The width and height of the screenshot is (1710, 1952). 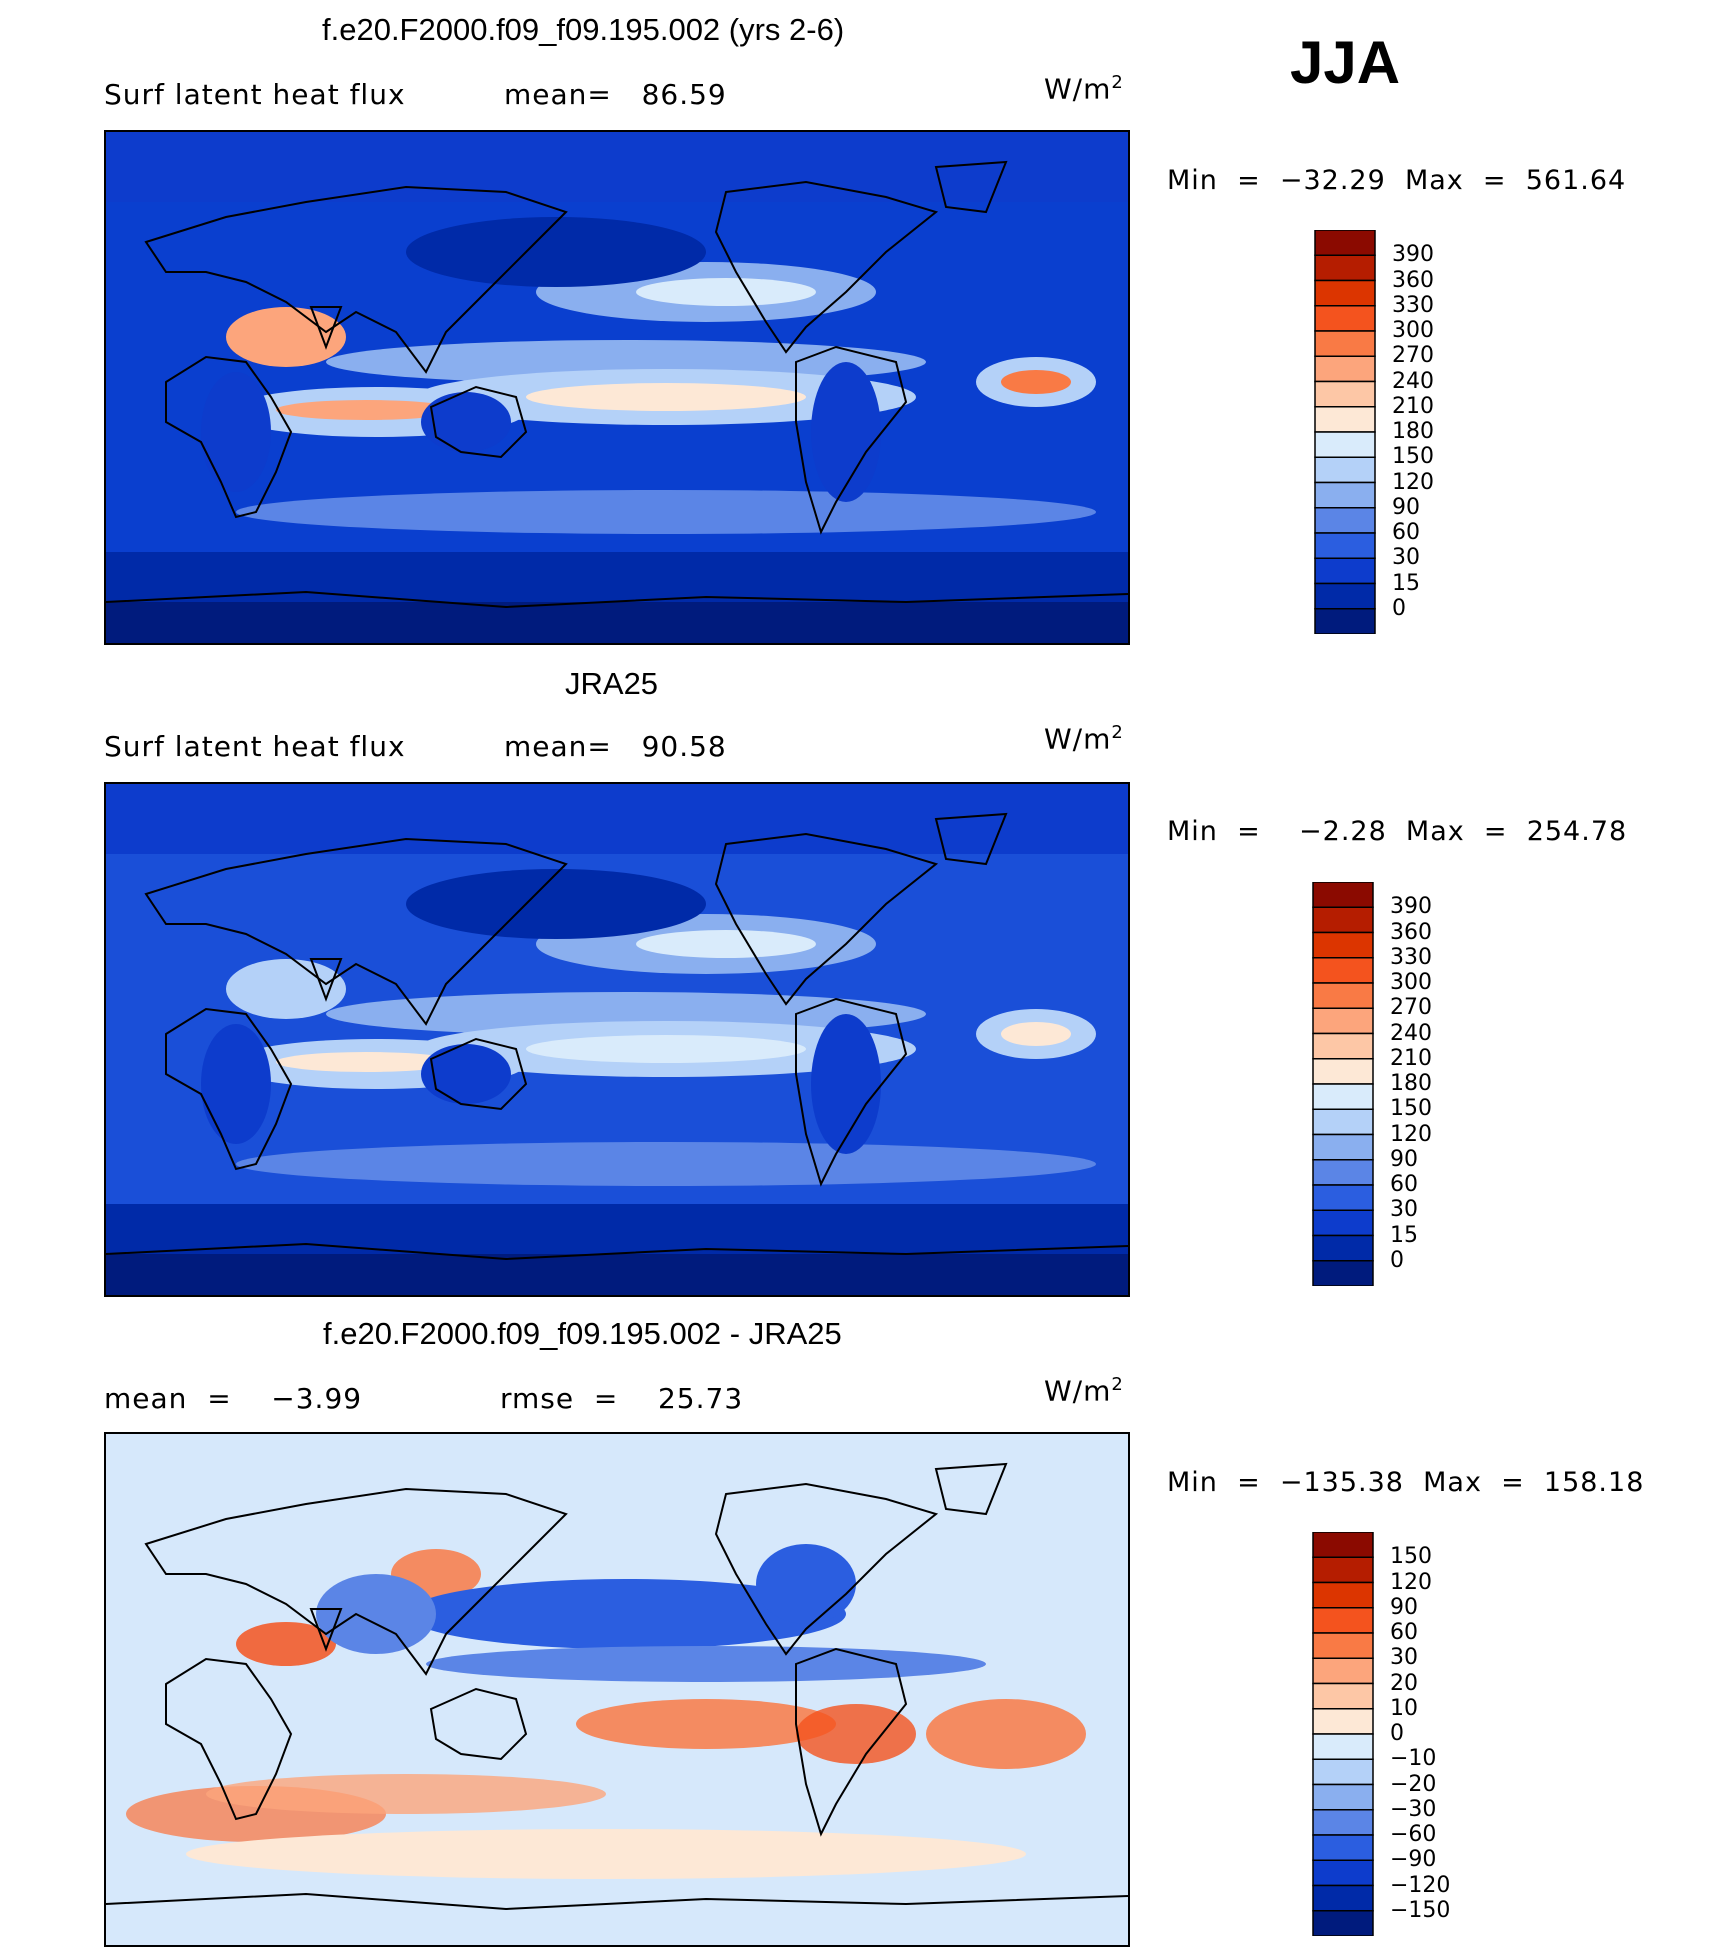 What do you see at coordinates (1413, 482) in the screenshot?
I see `colorbar-label: 120` at bounding box center [1413, 482].